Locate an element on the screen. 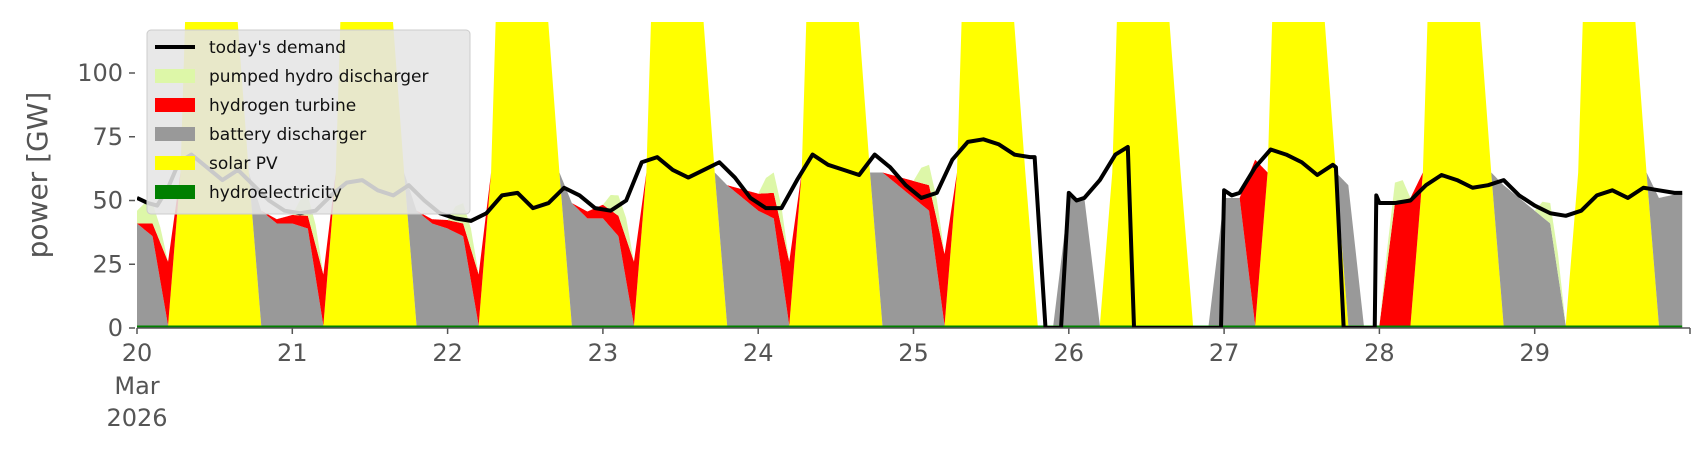 This screenshot has height=460, width=1706. x-tick-label: 24 is located at coordinates (758, 353).